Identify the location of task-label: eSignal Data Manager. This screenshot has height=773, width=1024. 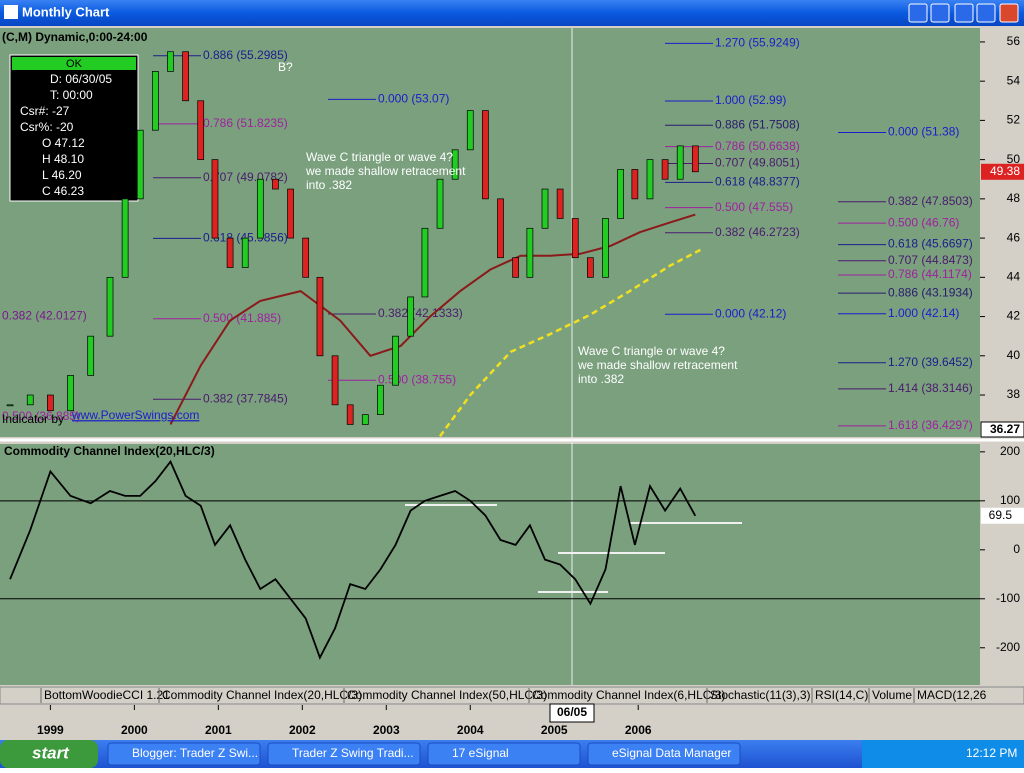
(671, 753).